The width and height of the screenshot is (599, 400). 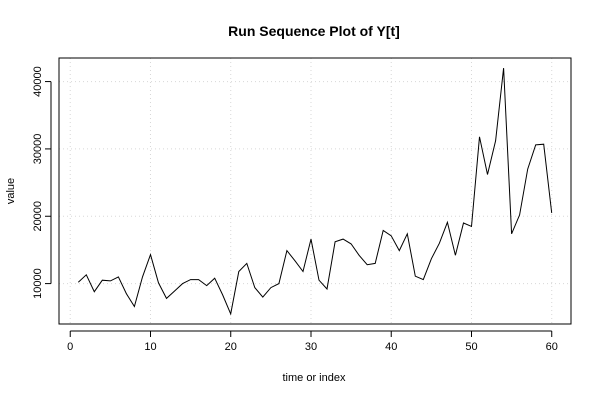 What do you see at coordinates (38, 149) in the screenshot?
I see `y-tick-label: 30000` at bounding box center [38, 149].